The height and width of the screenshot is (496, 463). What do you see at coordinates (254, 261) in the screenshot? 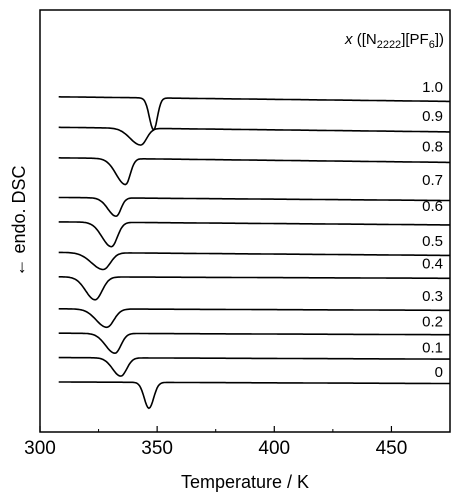
I see `trace-0.5` at bounding box center [254, 261].